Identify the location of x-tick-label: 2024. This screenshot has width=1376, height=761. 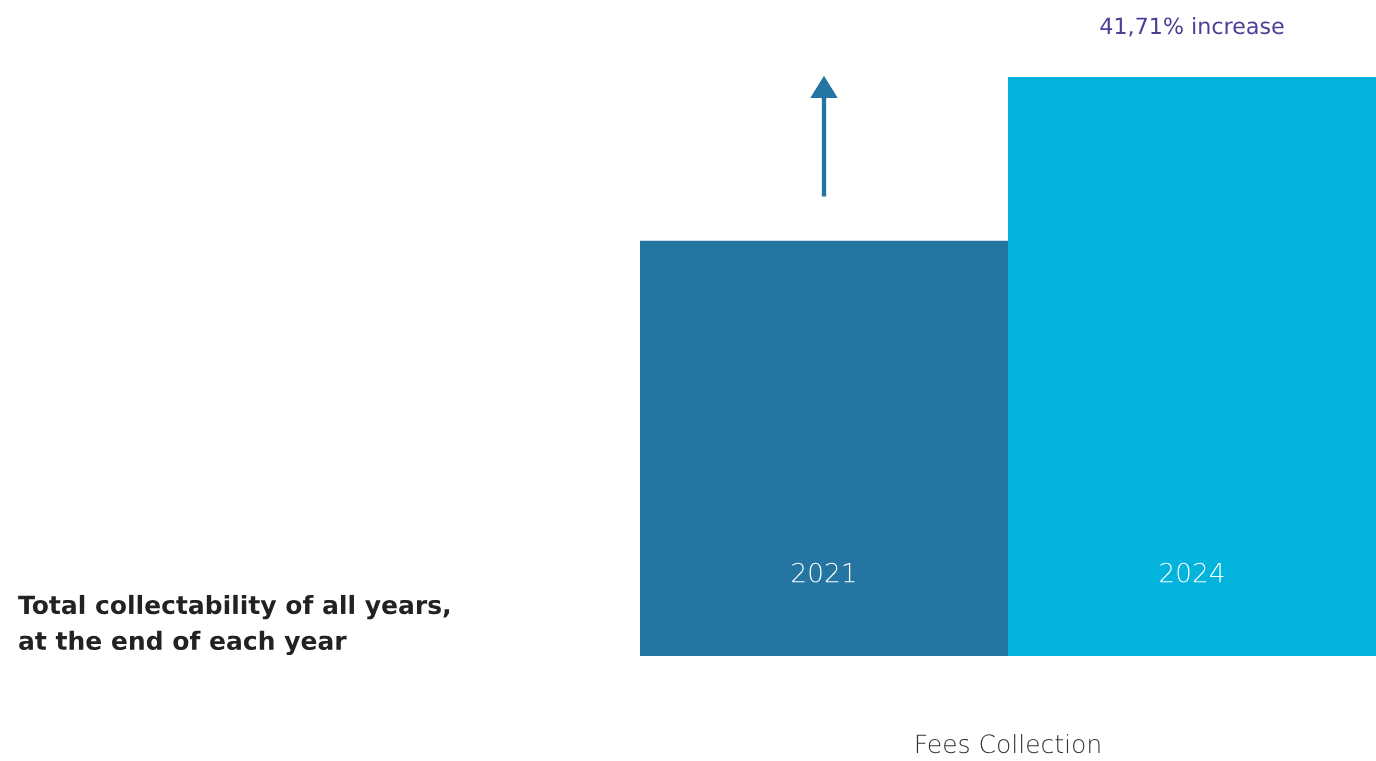
(1192, 572).